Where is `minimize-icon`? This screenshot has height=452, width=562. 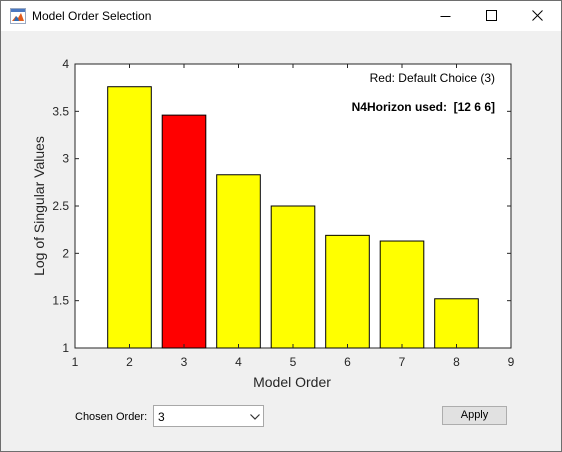 minimize-icon is located at coordinates (445, 16).